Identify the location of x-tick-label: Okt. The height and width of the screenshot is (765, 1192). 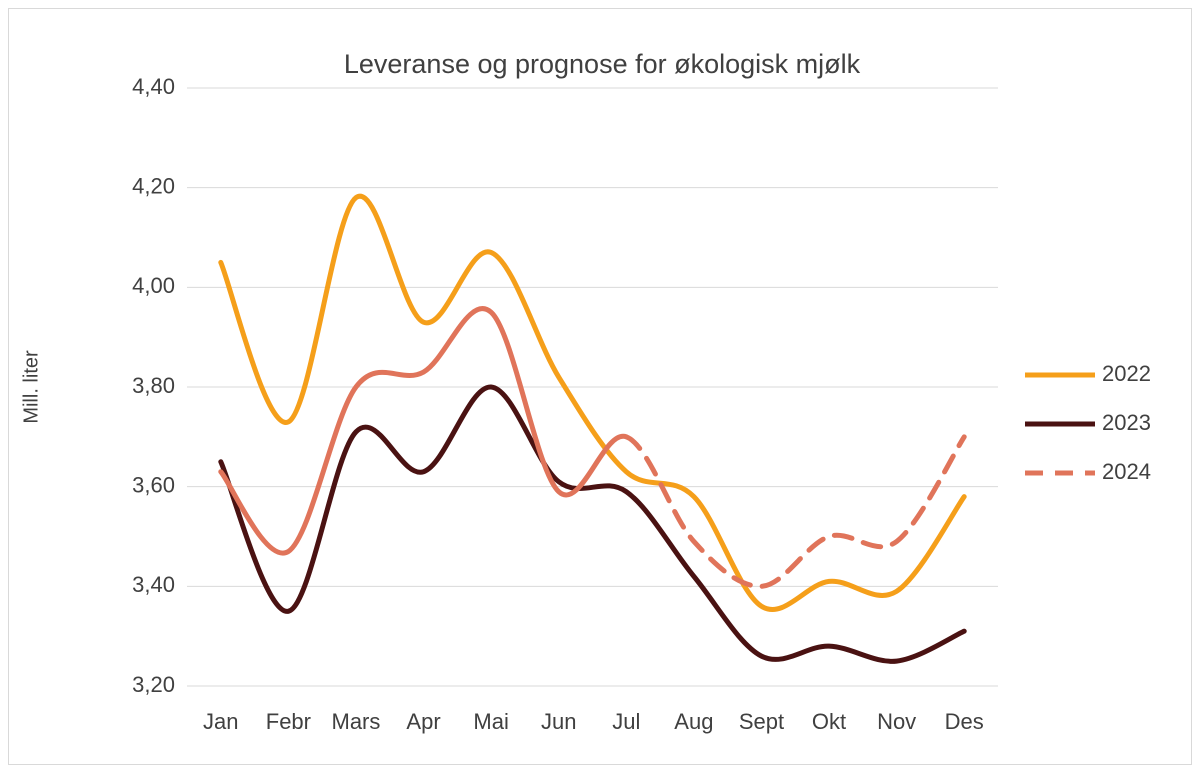
(829, 721).